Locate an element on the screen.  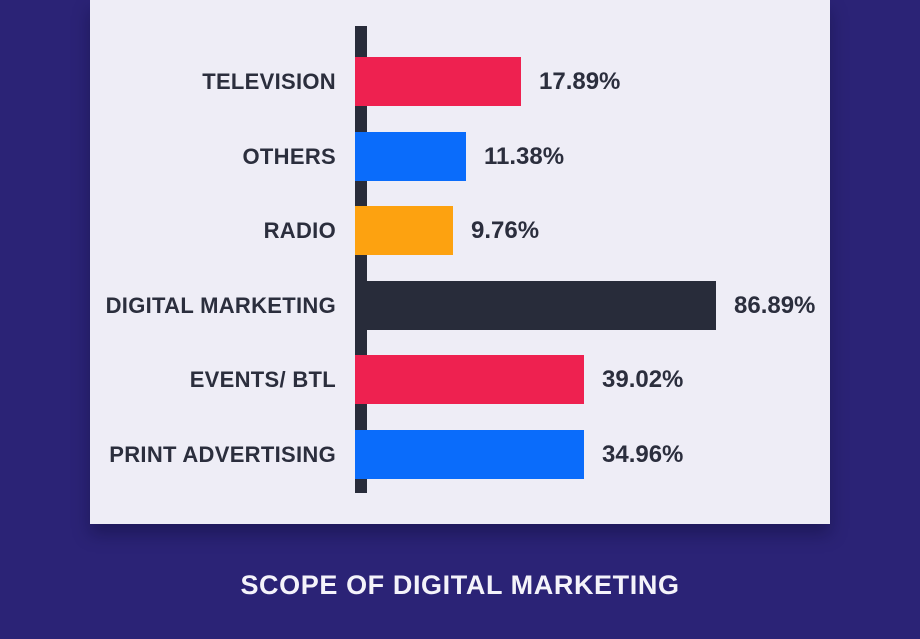
category-label: PRINT ADVERTISING is located at coordinates (222, 454).